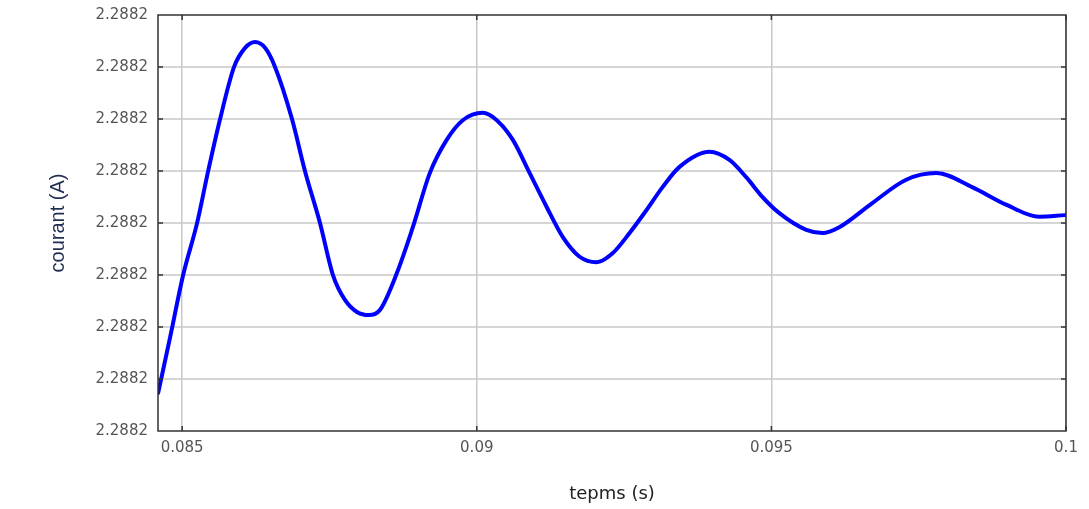 The image size is (1089, 509). What do you see at coordinates (771, 446) in the screenshot?
I see `x-tick-label: 0.095` at bounding box center [771, 446].